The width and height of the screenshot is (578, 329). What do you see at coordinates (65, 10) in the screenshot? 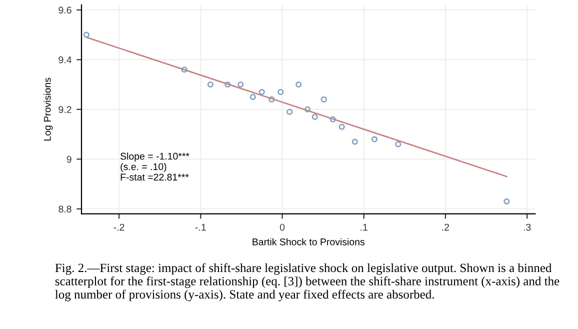
I see `y-tick-label: 9.6` at bounding box center [65, 10].